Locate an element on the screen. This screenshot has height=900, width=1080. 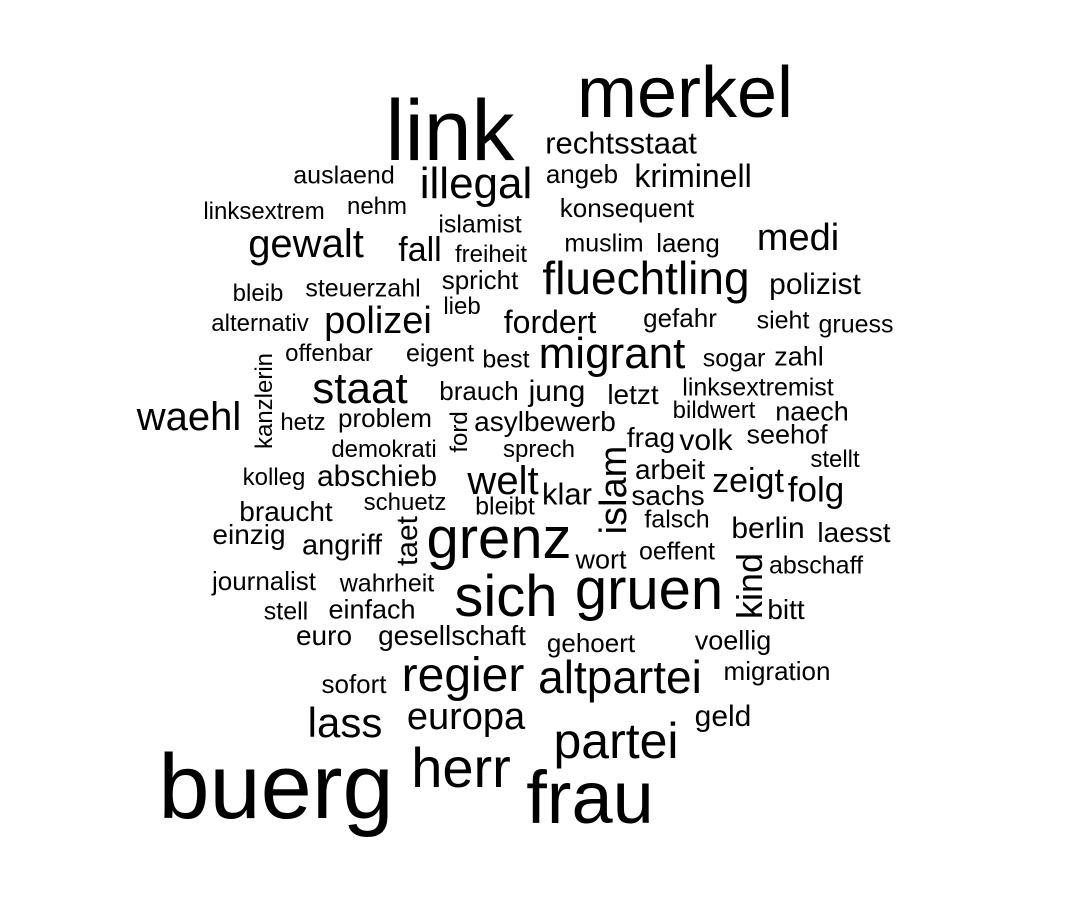
word-polizei: polizei is located at coordinates (378, 321).